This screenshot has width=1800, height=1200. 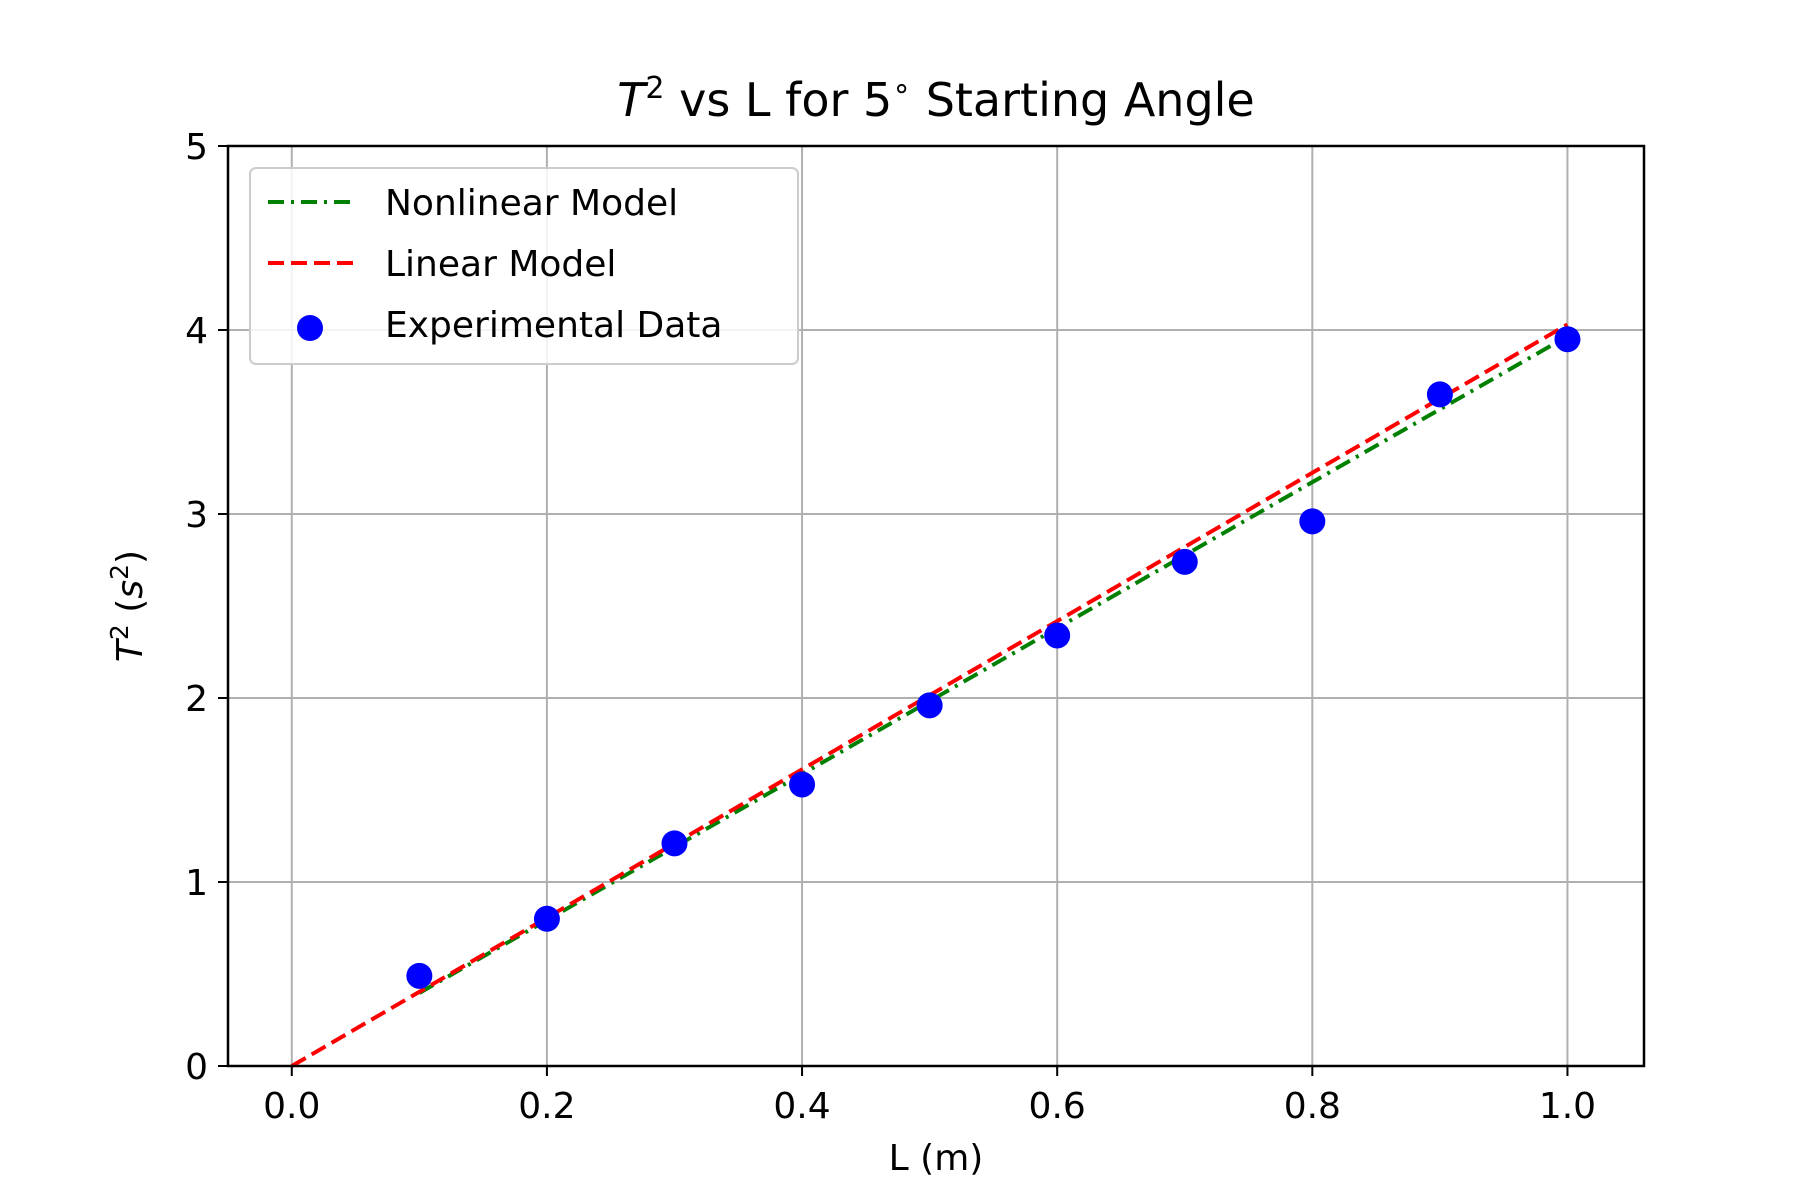 I want to click on title-rest: vs L for 5, so click(x=778, y=100).